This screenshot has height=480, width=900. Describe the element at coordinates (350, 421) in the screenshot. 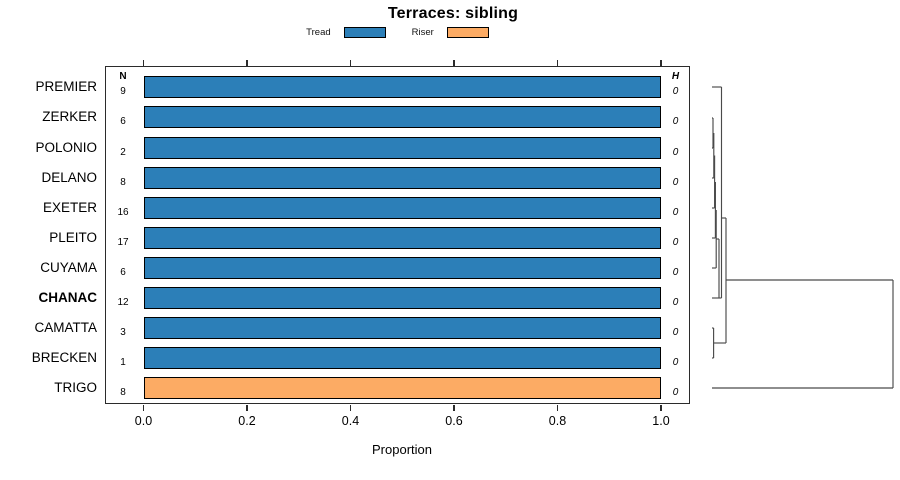

I see `x-tick-label: 0.4` at that location.